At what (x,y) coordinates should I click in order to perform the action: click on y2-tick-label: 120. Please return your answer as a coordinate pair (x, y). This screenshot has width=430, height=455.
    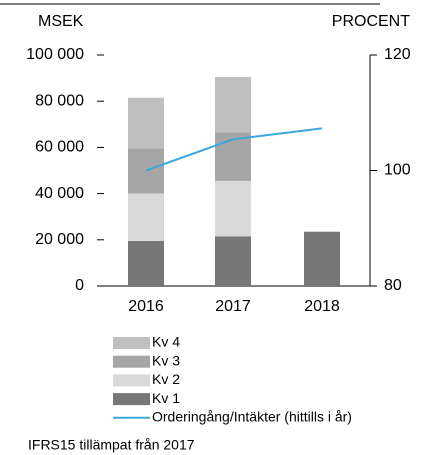
    Looking at the image, I should click on (397, 54).